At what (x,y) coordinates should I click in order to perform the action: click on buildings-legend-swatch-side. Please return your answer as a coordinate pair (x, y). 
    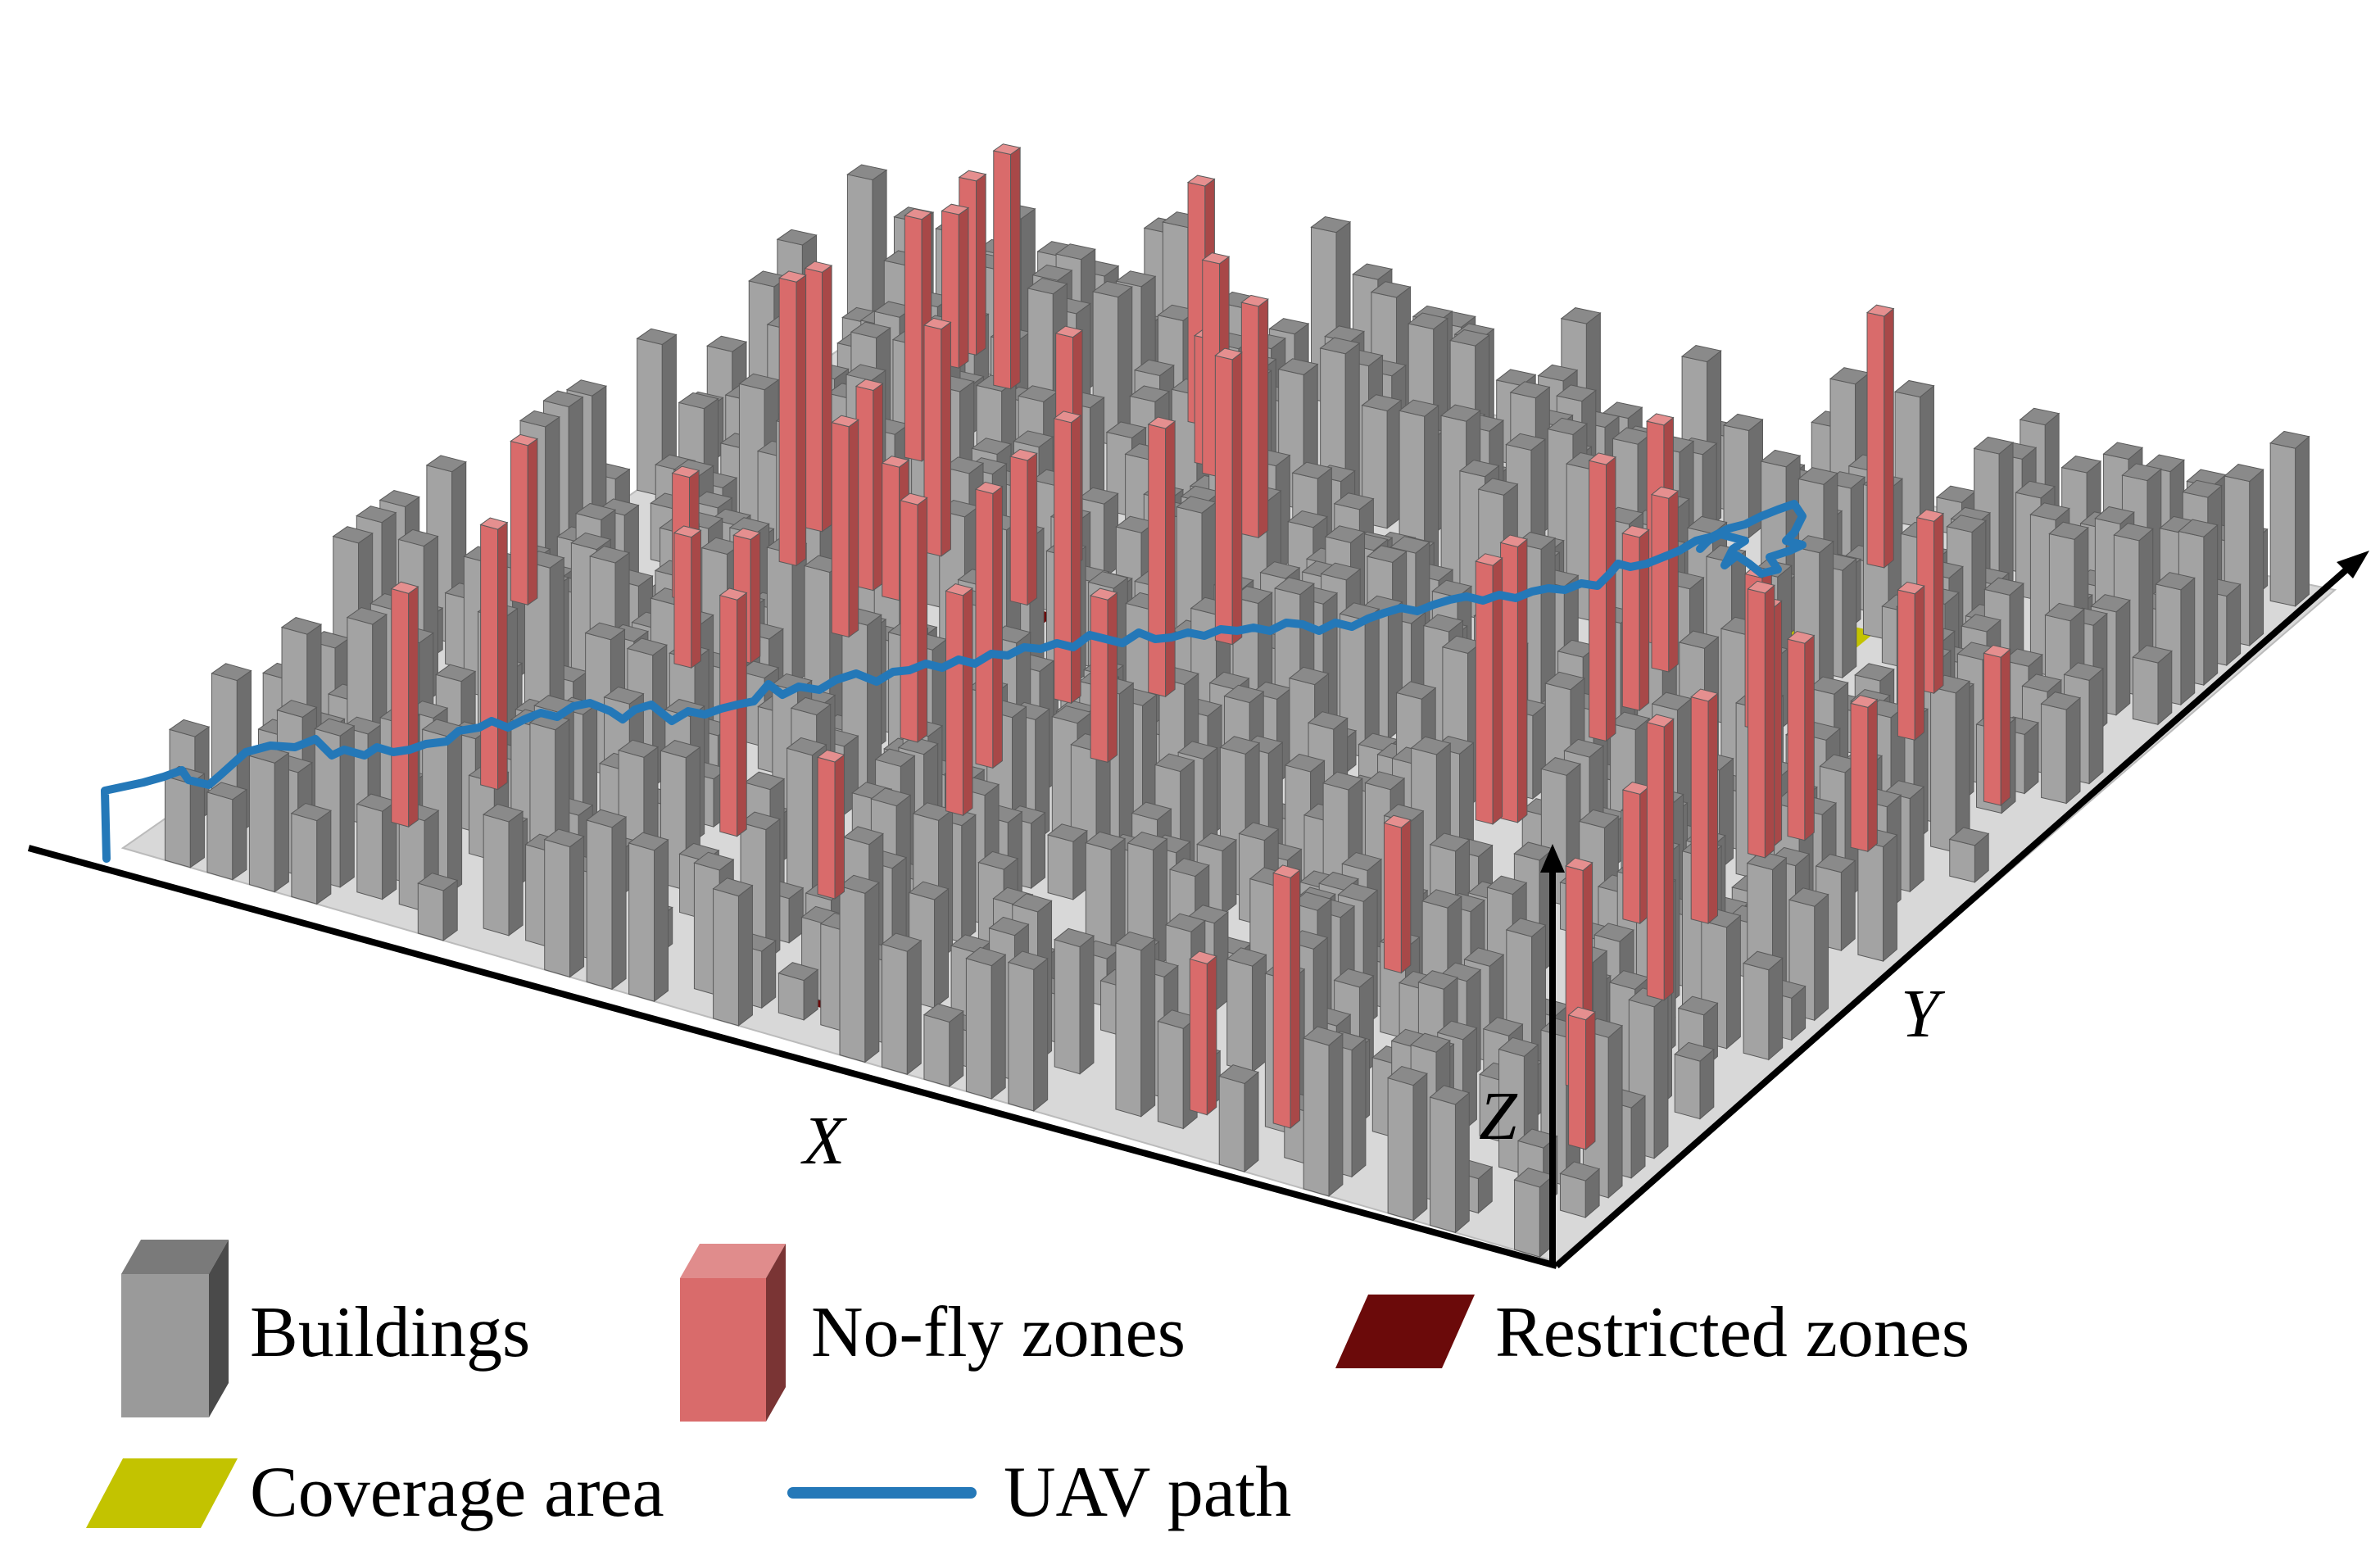
    Looking at the image, I should click on (219, 1328).